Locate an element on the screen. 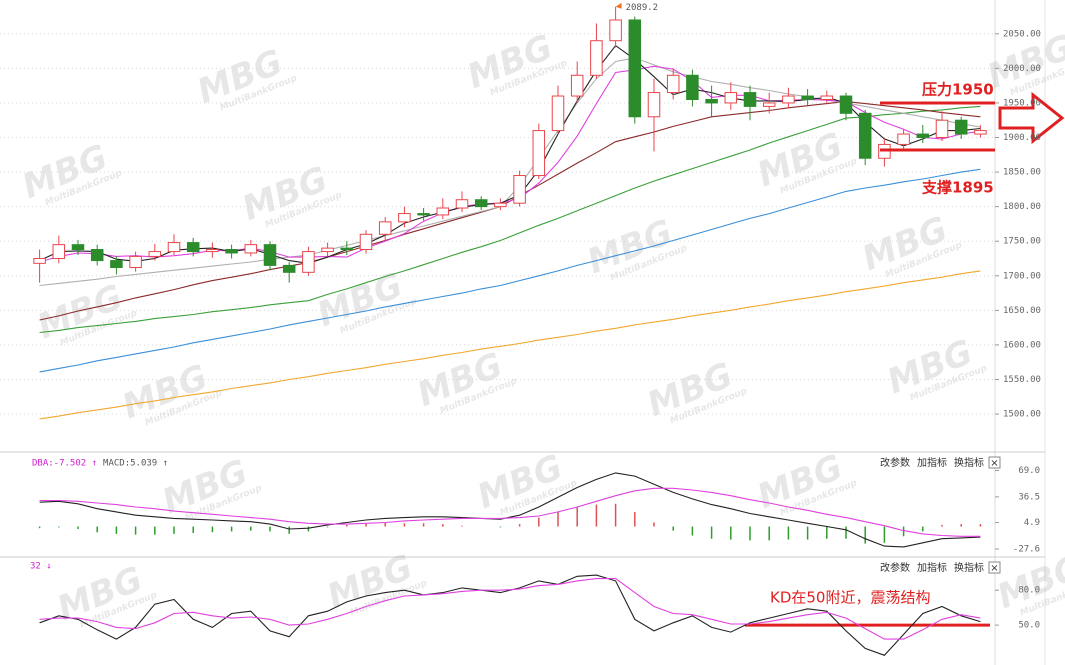 This screenshot has width=1065, height=665. y-tick-label: 50.0 is located at coordinates (1029, 626).